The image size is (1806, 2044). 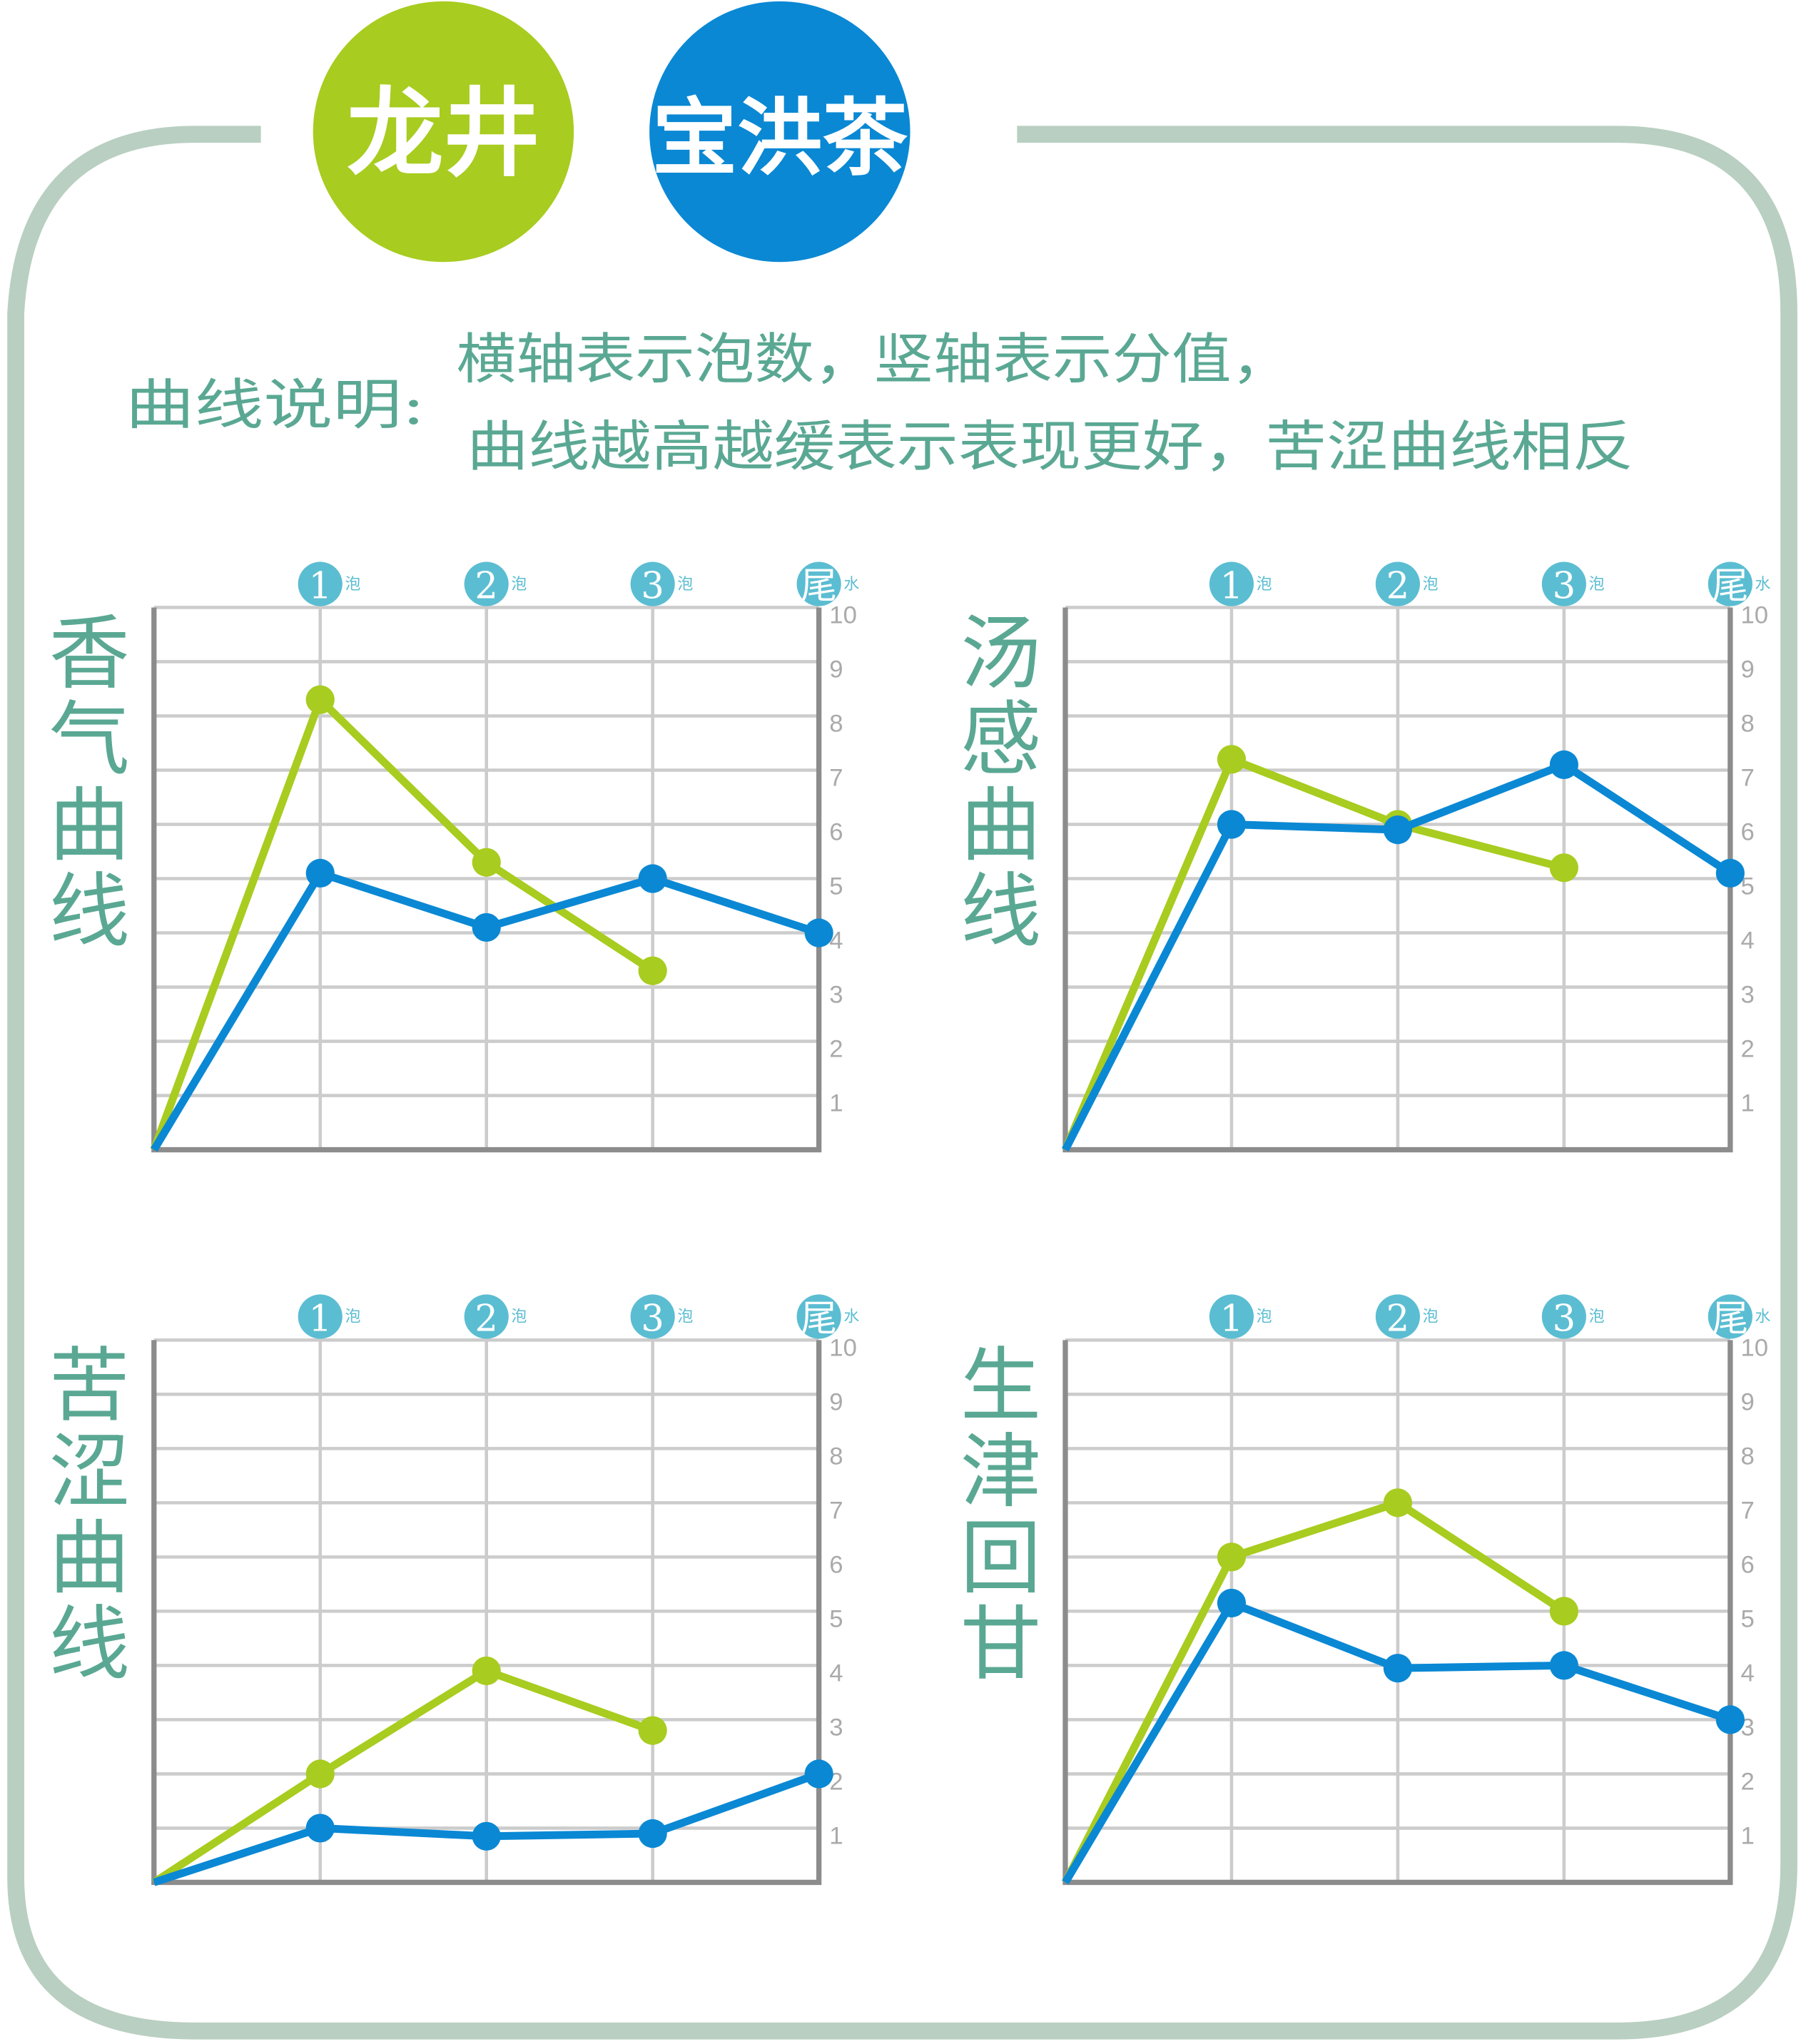 I want to click on description-label: 曲线说明:, so click(x=275, y=405).